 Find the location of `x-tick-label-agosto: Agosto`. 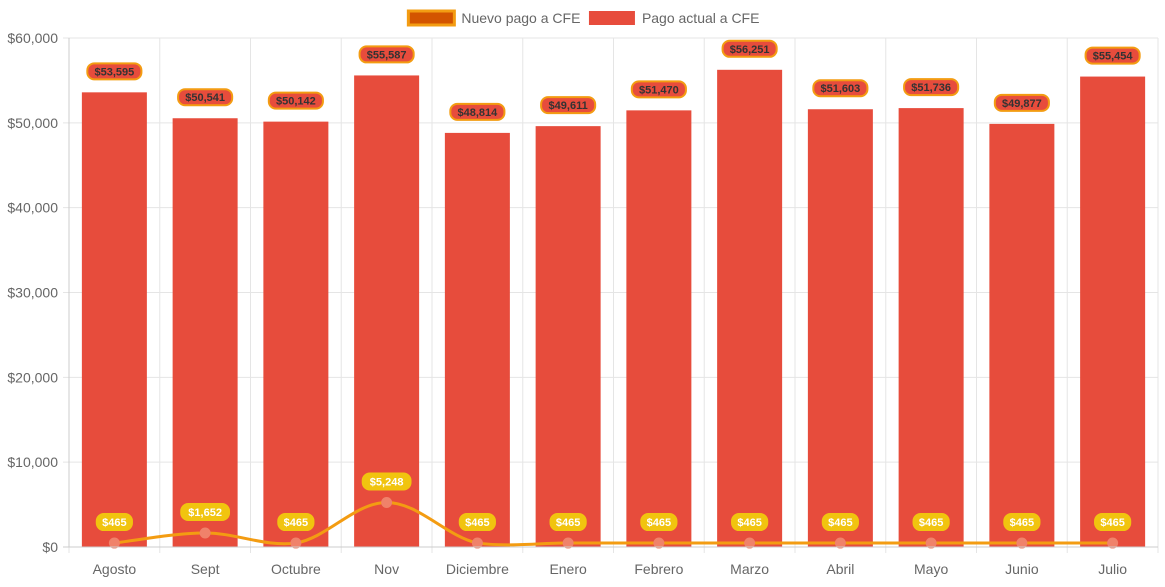

x-tick-label-agosto: Agosto is located at coordinates (115, 569).